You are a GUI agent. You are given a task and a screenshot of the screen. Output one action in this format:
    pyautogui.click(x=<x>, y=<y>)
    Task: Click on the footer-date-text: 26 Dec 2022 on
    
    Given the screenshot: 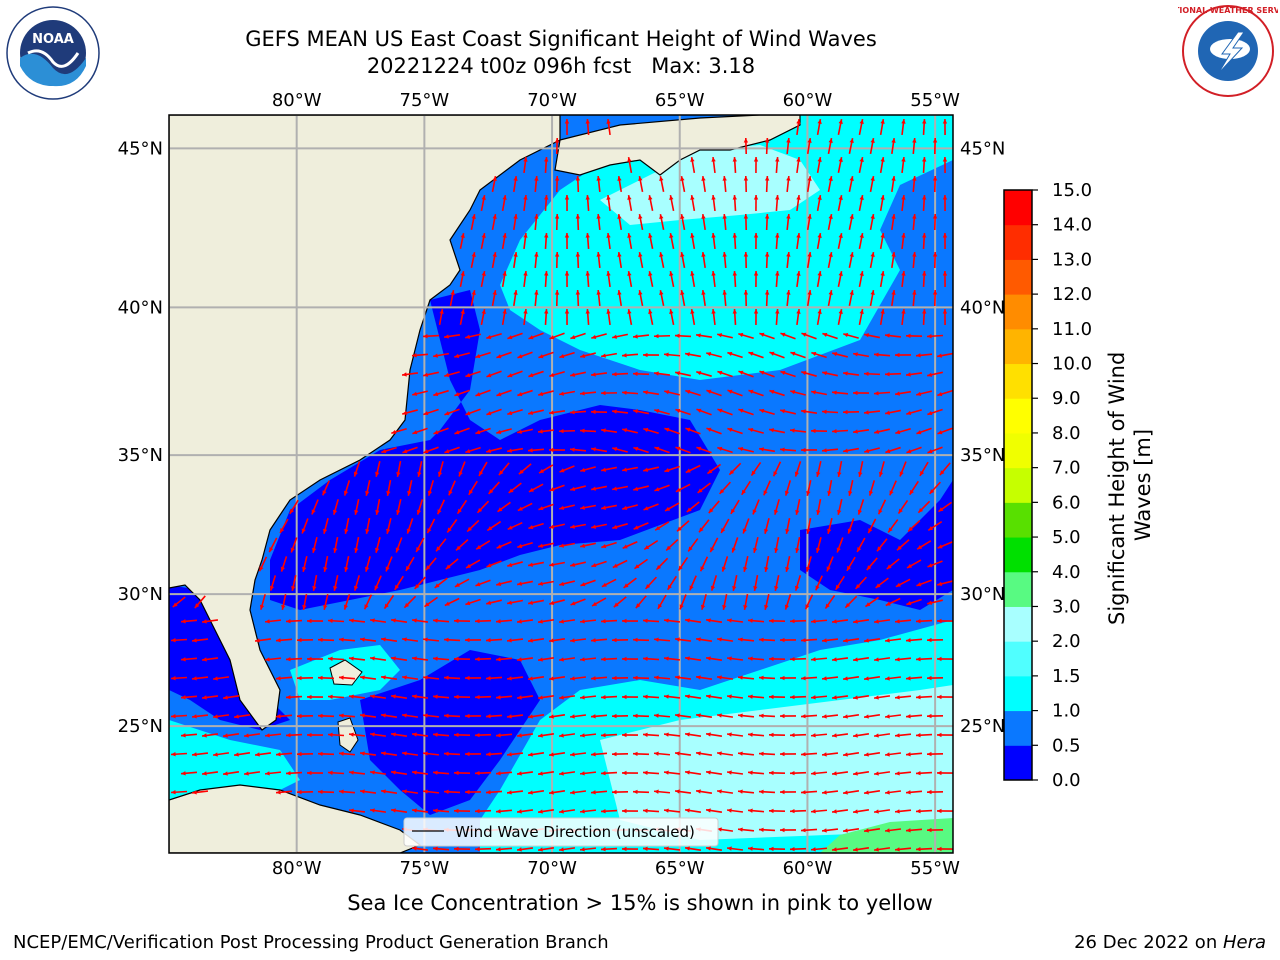 What is the action you would take?
    pyautogui.click(x=1148, y=942)
    